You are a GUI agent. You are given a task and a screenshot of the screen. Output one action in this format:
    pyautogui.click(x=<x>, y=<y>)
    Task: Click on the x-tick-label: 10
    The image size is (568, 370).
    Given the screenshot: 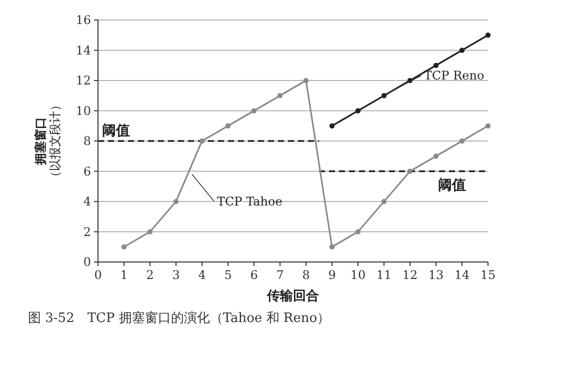 What is the action you would take?
    pyautogui.click(x=358, y=275)
    